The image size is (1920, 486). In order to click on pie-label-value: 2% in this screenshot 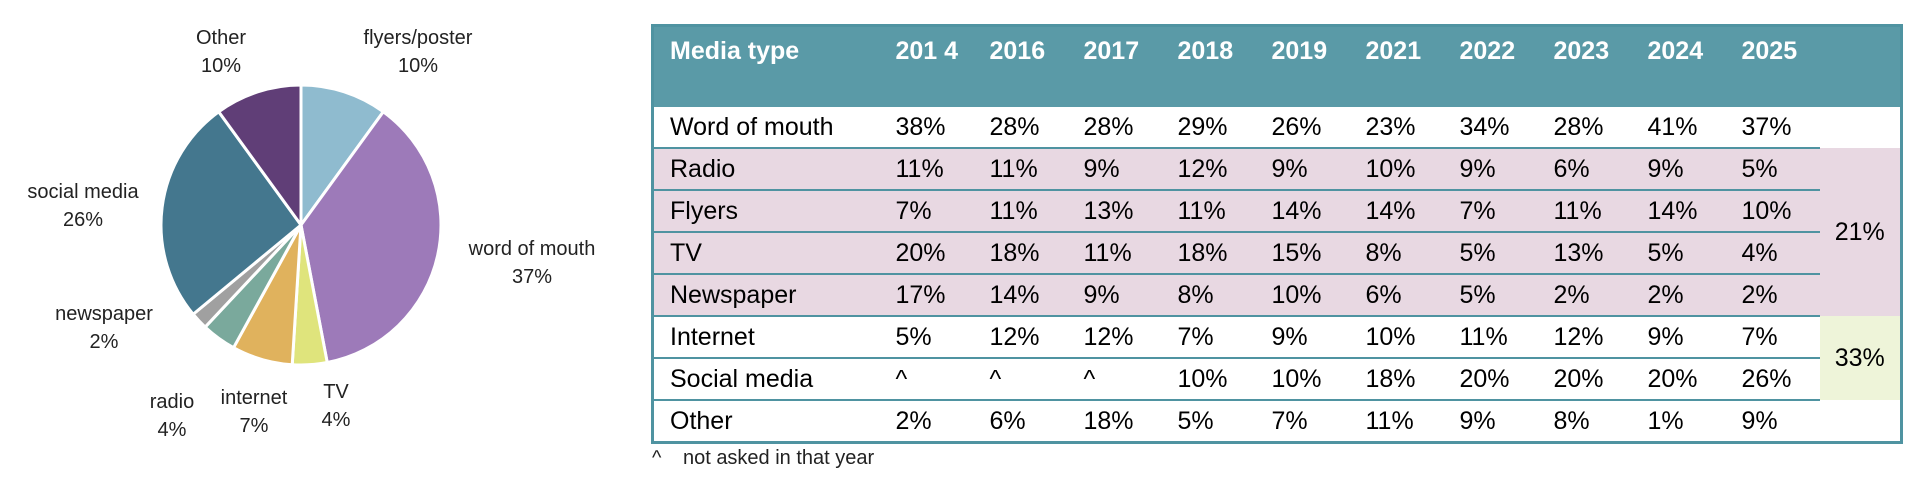, I will do `click(104, 342)`.